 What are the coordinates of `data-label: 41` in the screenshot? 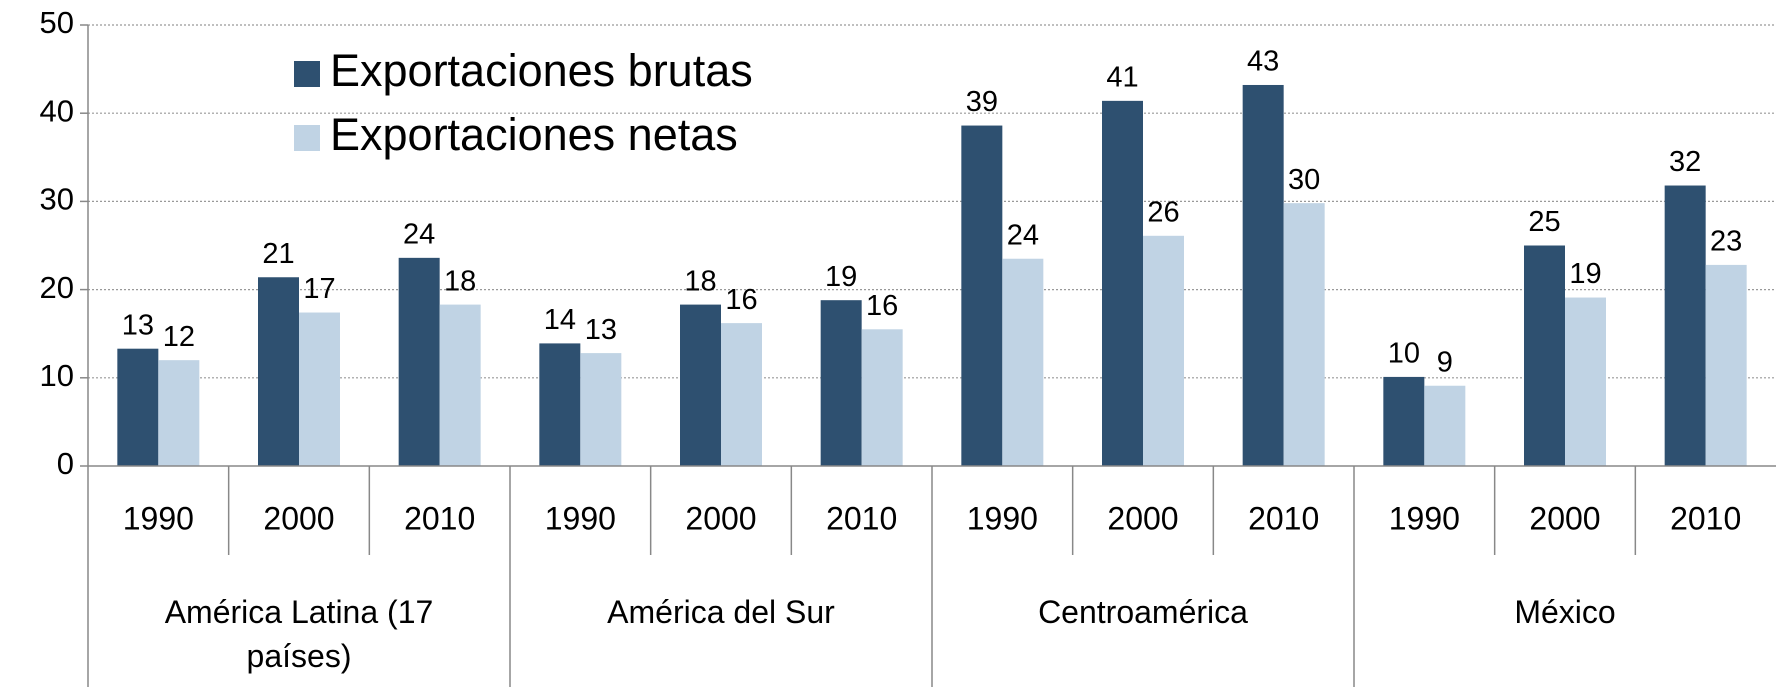 It's located at (1122, 78).